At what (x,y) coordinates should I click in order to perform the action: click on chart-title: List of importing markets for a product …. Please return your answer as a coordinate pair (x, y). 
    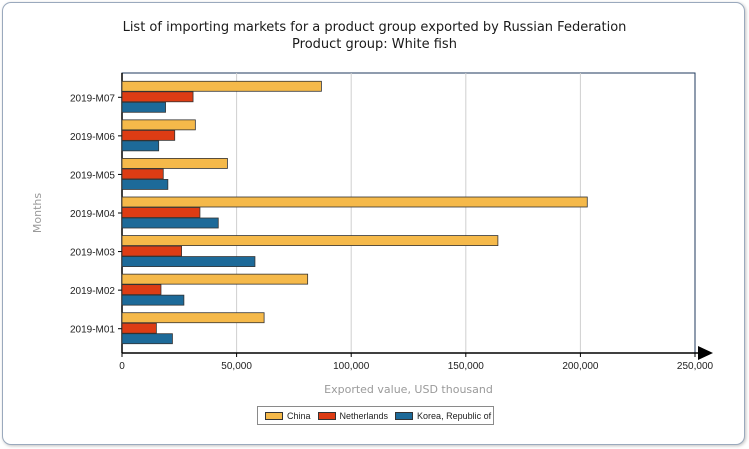
    Looking at the image, I should click on (374, 27).